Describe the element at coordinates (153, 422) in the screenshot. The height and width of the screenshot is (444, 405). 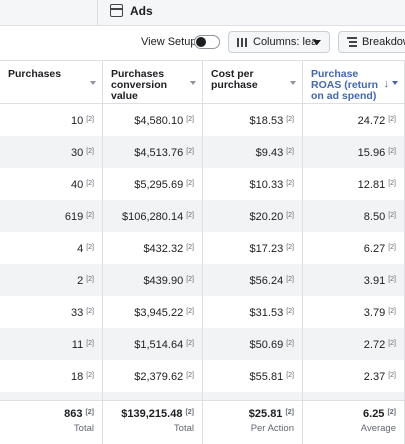
I see `total-cell: $139,215.48 [2] Total` at that location.